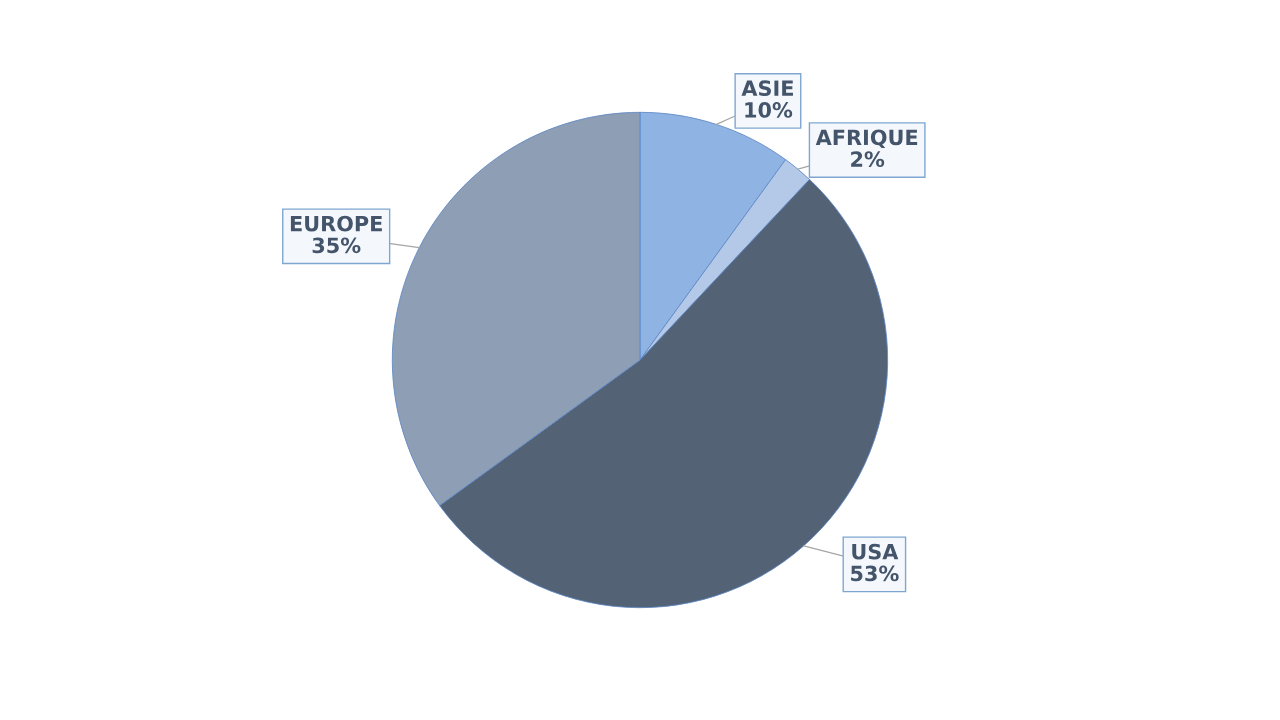  Describe the element at coordinates (875, 551) in the screenshot. I see `slice-label: USA` at that location.